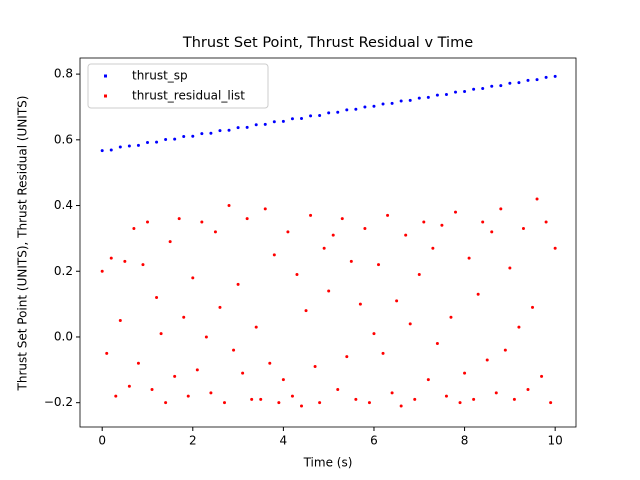  What do you see at coordinates (102, 441) in the screenshot?
I see `x-tick-label: 0` at bounding box center [102, 441].